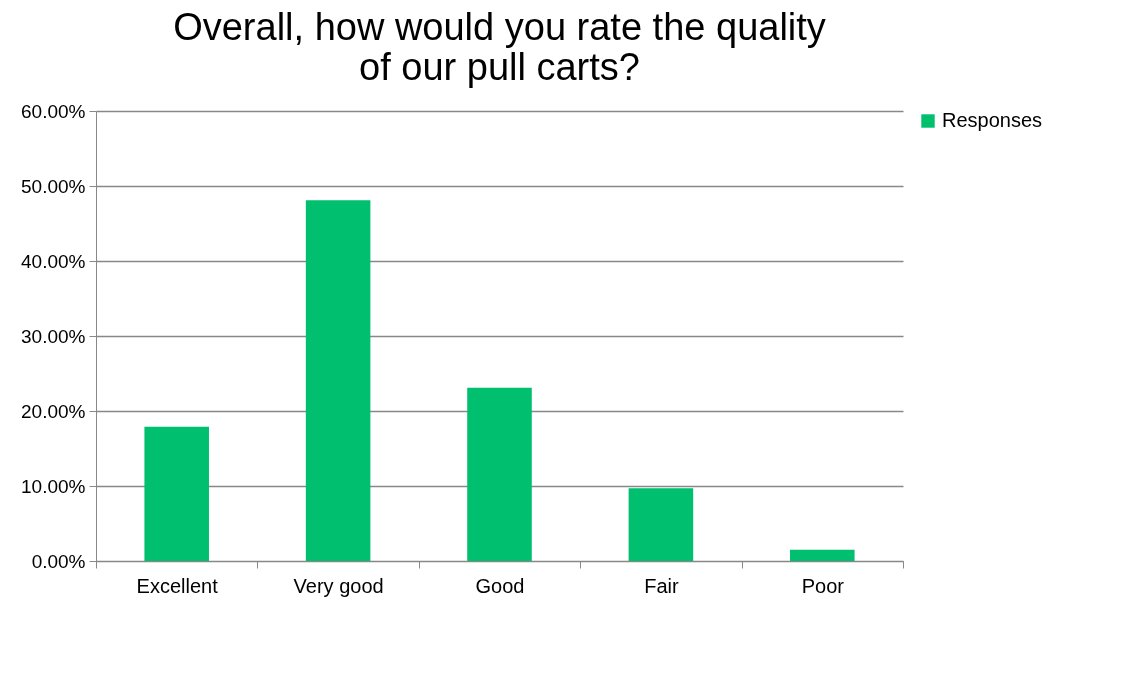 Image resolution: width=1127 pixels, height=684 pixels. I want to click on x-tick-label: Very good, so click(338, 585).